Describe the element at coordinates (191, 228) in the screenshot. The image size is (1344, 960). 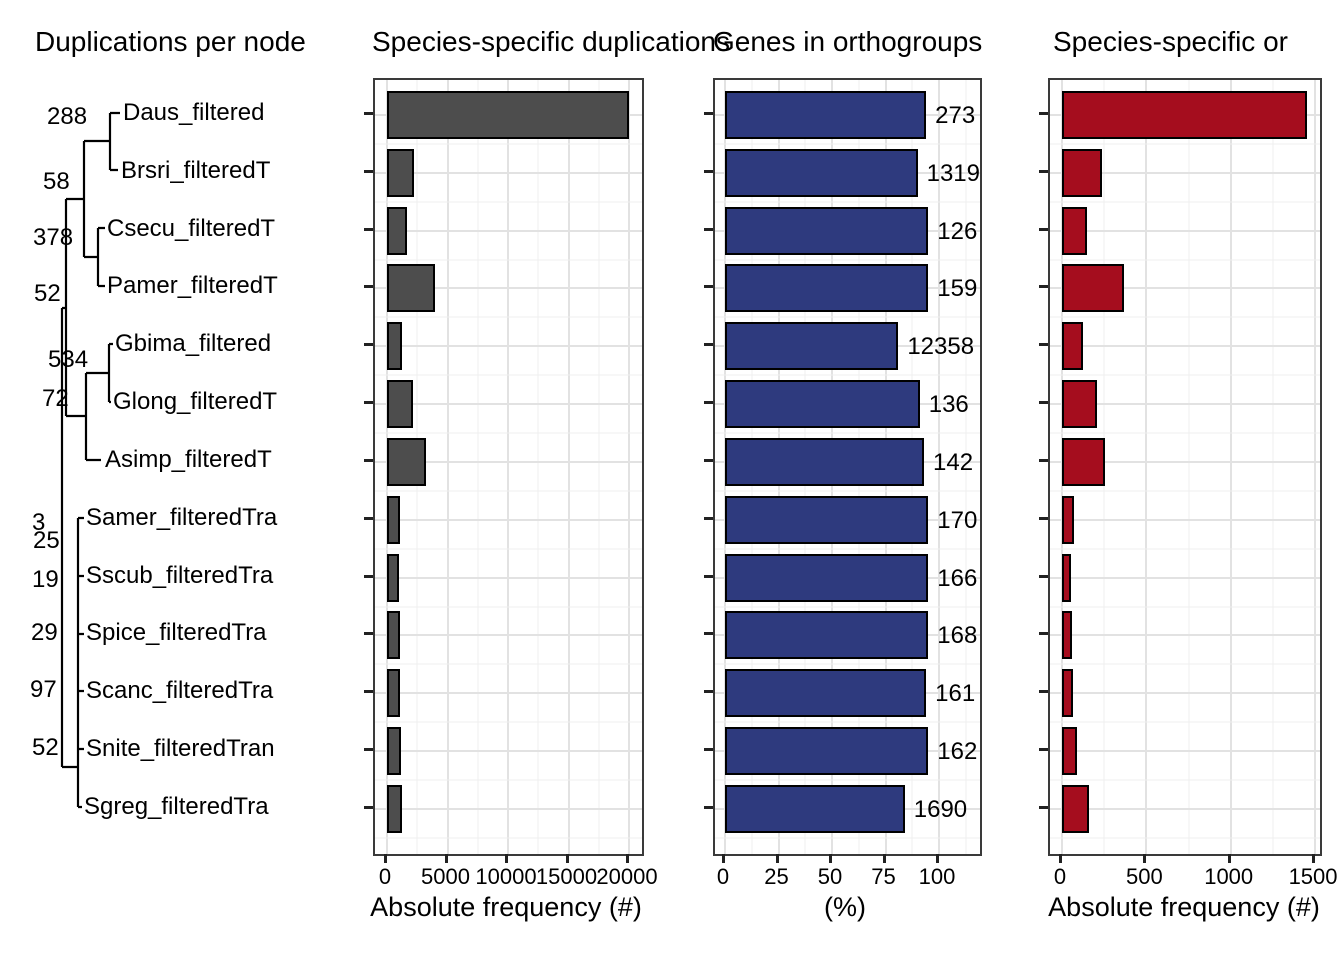
I see `tip-label: Csecu_filteredT` at that location.